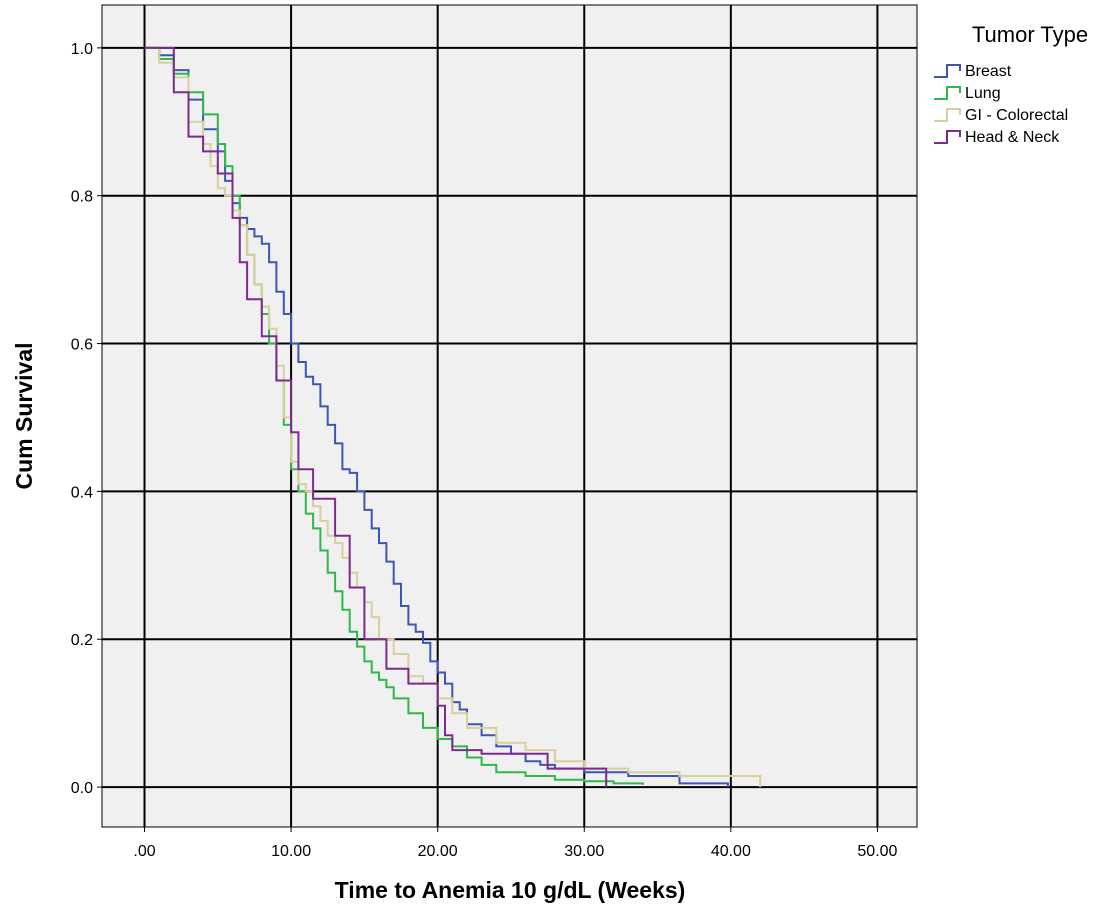 Image resolution: width=1115 pixels, height=922 pixels. I want to click on legend-swatch-lung, so click(947, 93).